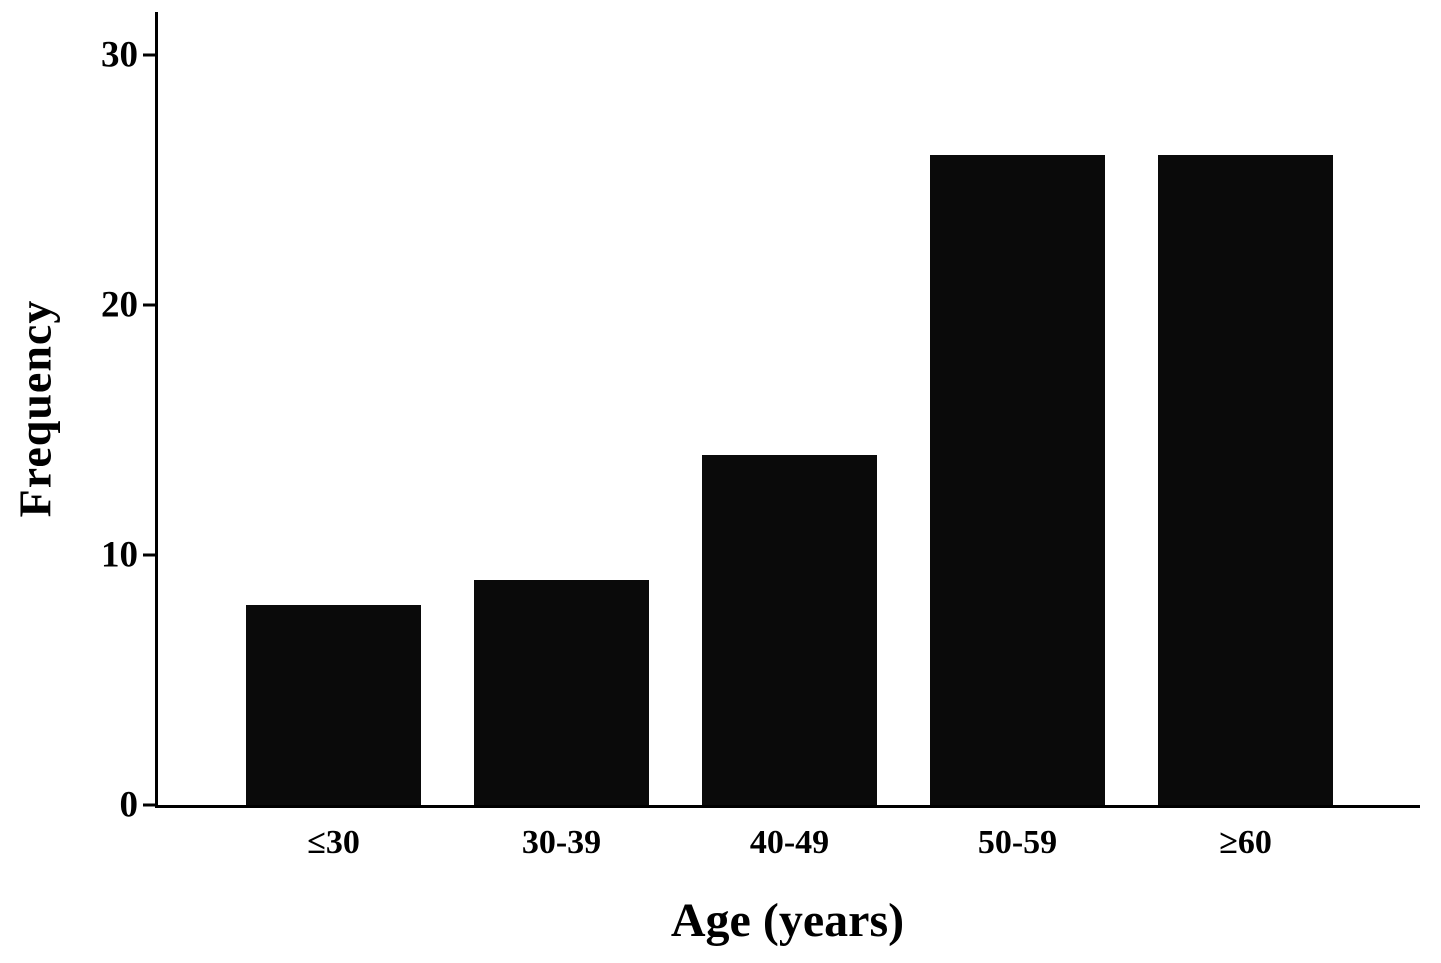 The image size is (1441, 963). I want to click on x-axis-title: Age (years), so click(787, 920).